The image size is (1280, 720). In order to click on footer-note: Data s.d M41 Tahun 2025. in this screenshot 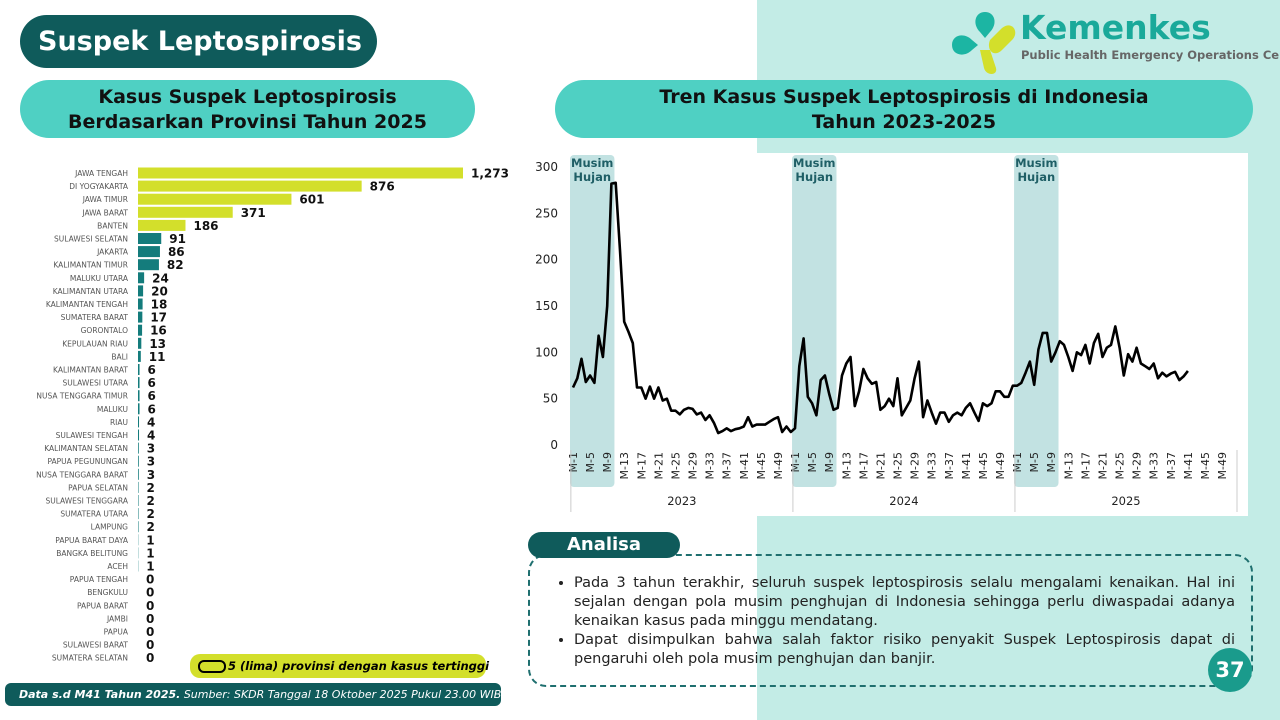, I will do `click(100, 694)`.